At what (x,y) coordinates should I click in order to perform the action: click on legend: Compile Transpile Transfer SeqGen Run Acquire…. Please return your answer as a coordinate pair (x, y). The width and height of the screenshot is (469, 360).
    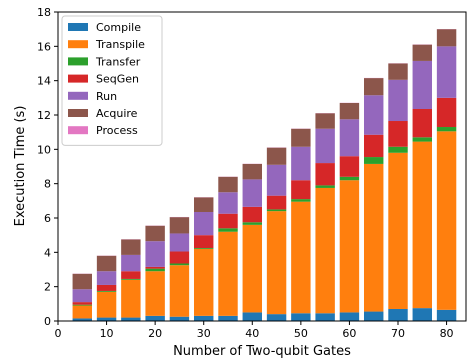
    Looking at the image, I should click on (112, 80).